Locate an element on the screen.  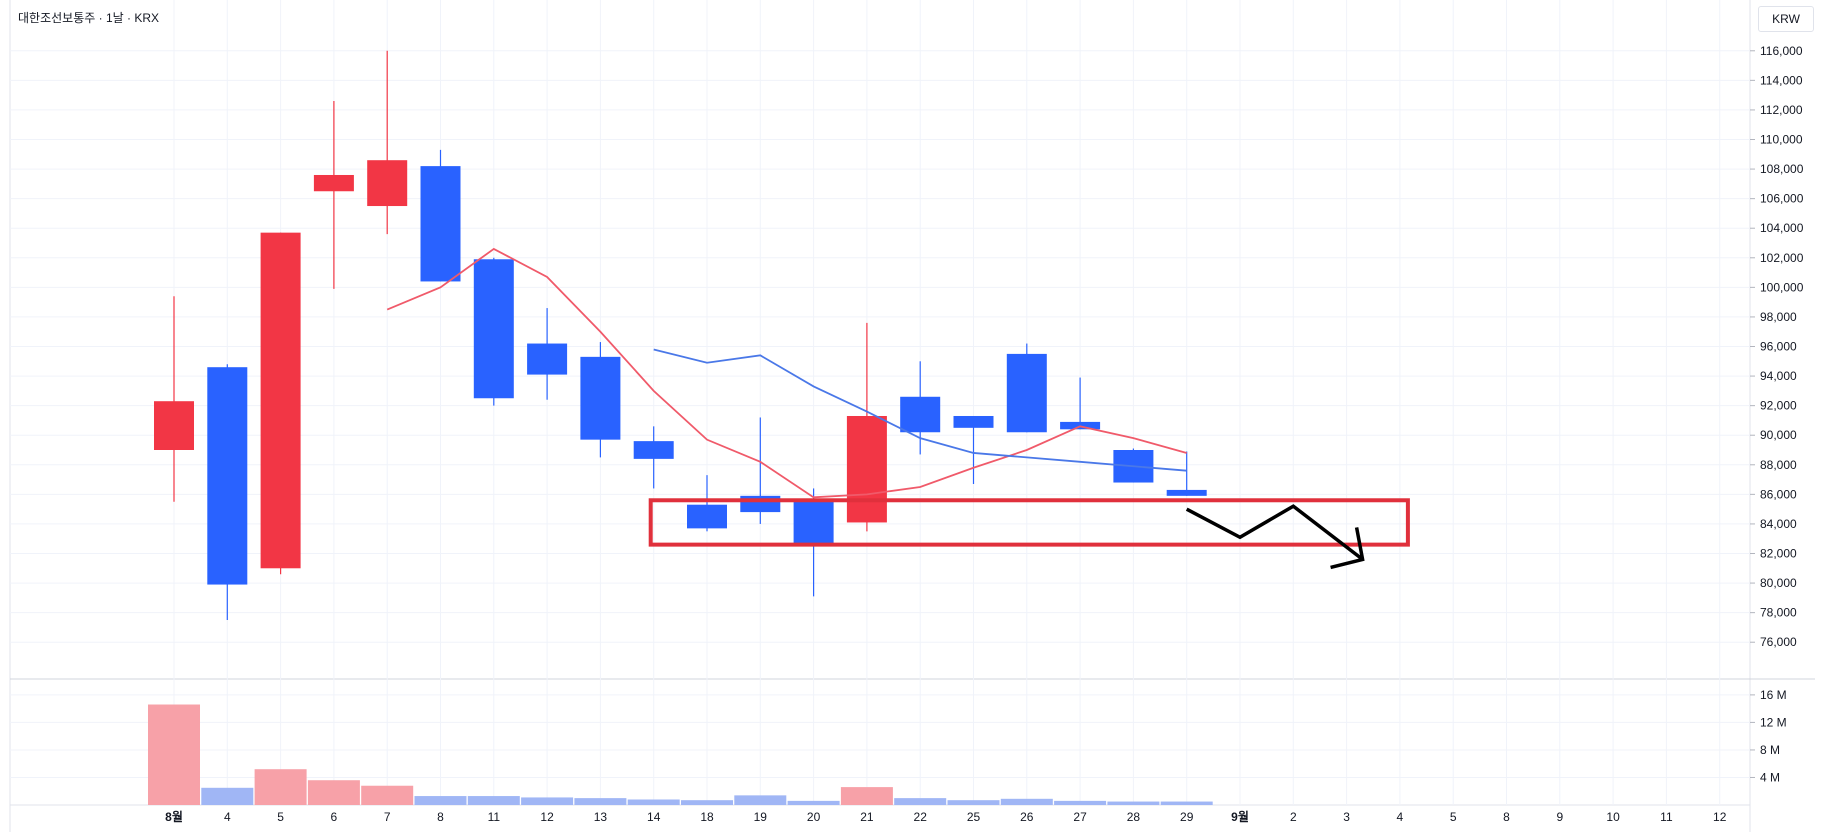
price-tick-label: 116,000 is located at coordinates (1781, 51).